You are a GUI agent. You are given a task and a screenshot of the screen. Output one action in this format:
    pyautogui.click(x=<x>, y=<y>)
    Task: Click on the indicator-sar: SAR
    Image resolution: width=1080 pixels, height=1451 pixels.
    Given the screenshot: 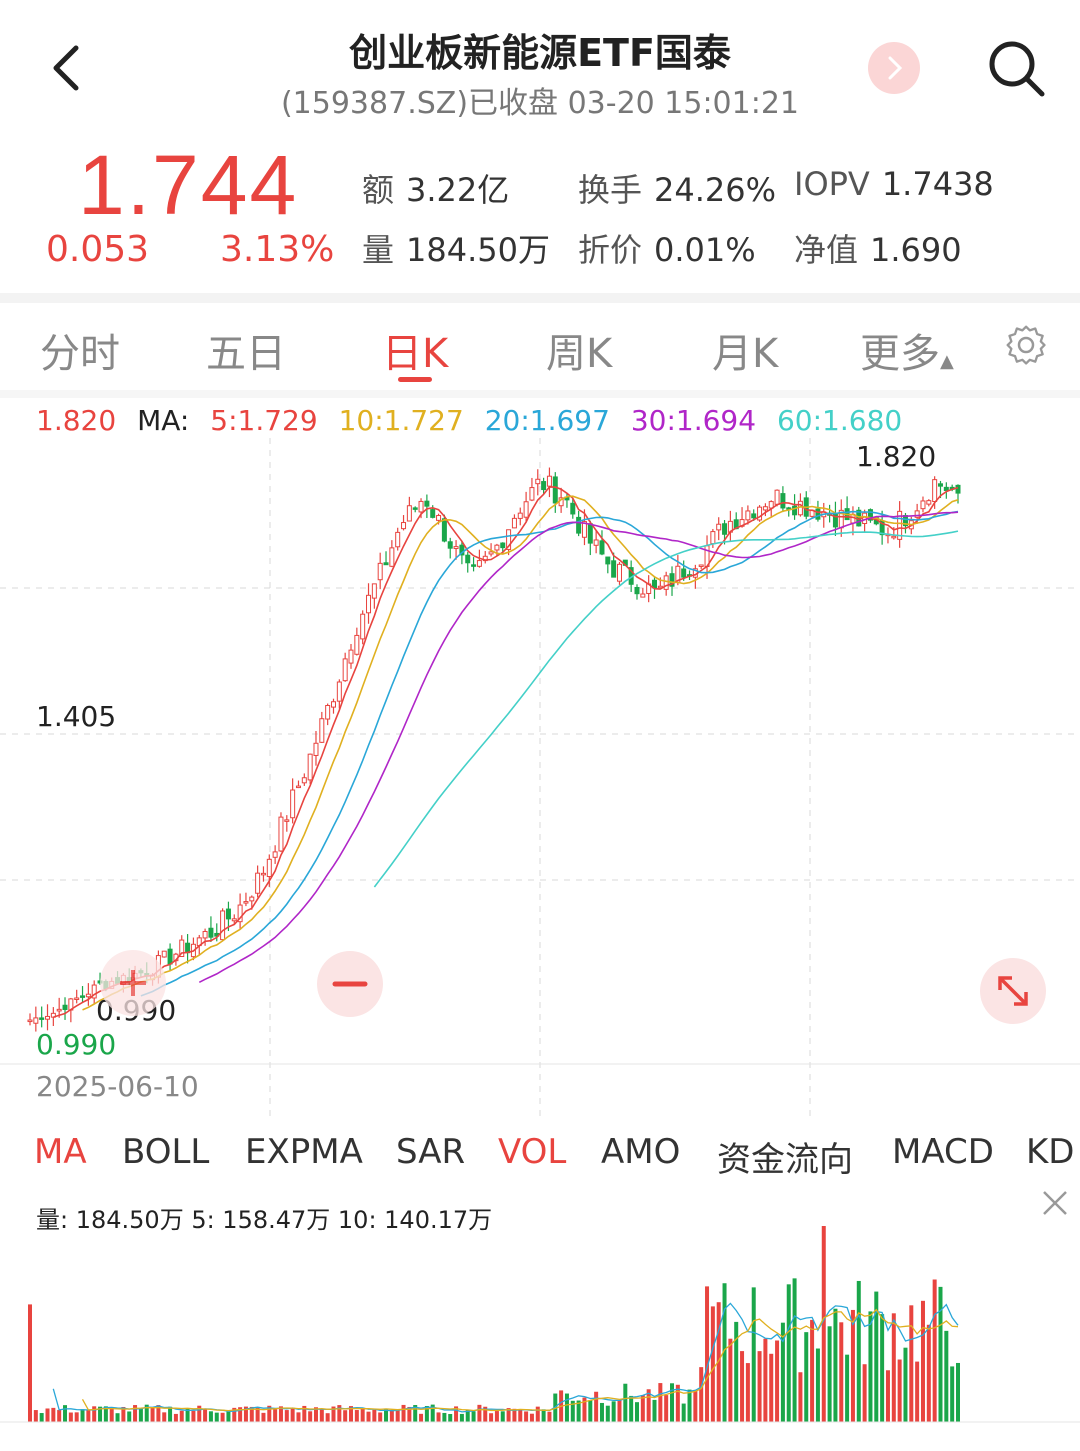 What is the action you would take?
    pyautogui.click(x=431, y=1152)
    